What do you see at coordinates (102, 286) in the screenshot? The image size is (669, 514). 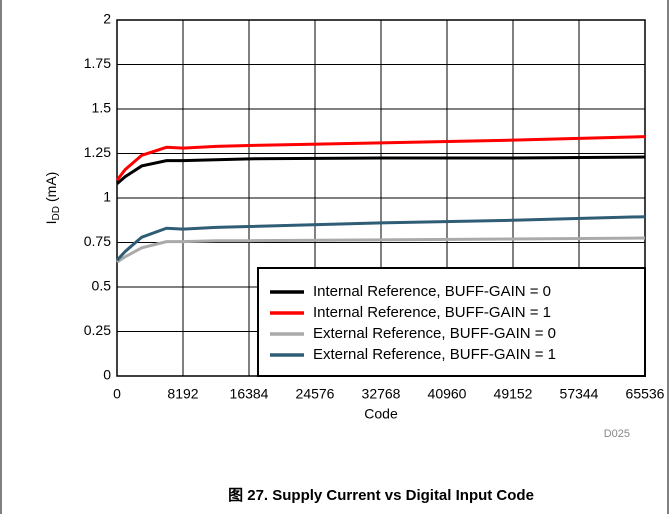 I see `y-tick-label: 0.5` at bounding box center [102, 286].